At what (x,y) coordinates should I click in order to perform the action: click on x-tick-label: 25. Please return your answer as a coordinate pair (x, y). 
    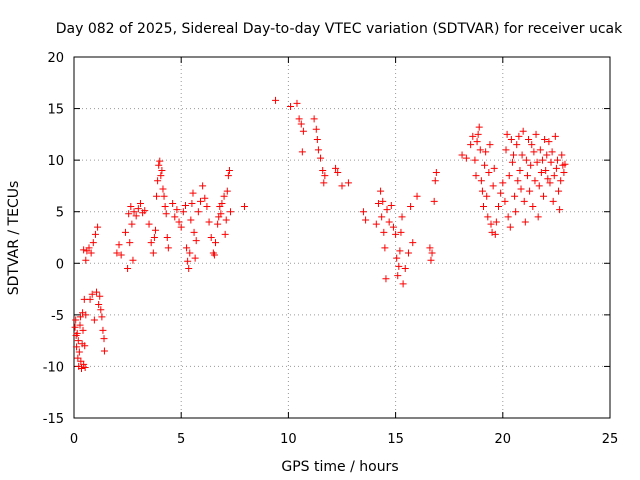
    Looking at the image, I should click on (610, 439).